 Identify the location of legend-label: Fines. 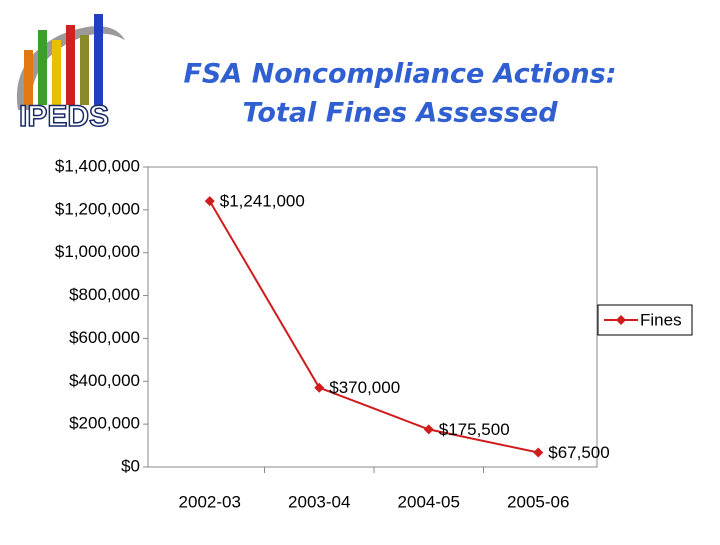
(661, 319).